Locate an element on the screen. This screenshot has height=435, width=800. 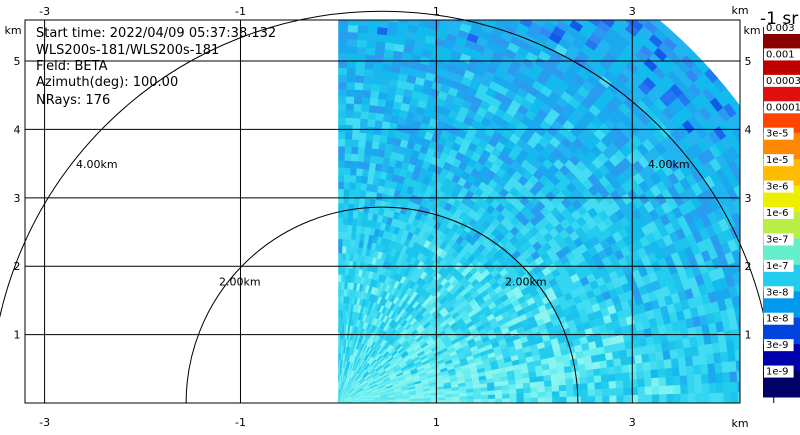
field-label: Field: BETA is located at coordinates (72, 66).